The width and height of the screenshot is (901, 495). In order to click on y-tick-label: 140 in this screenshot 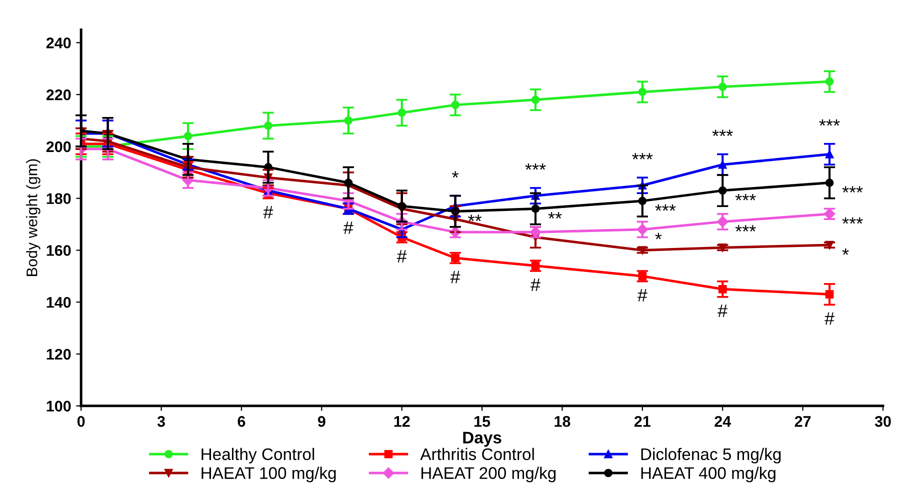, I will do `click(58, 302)`.